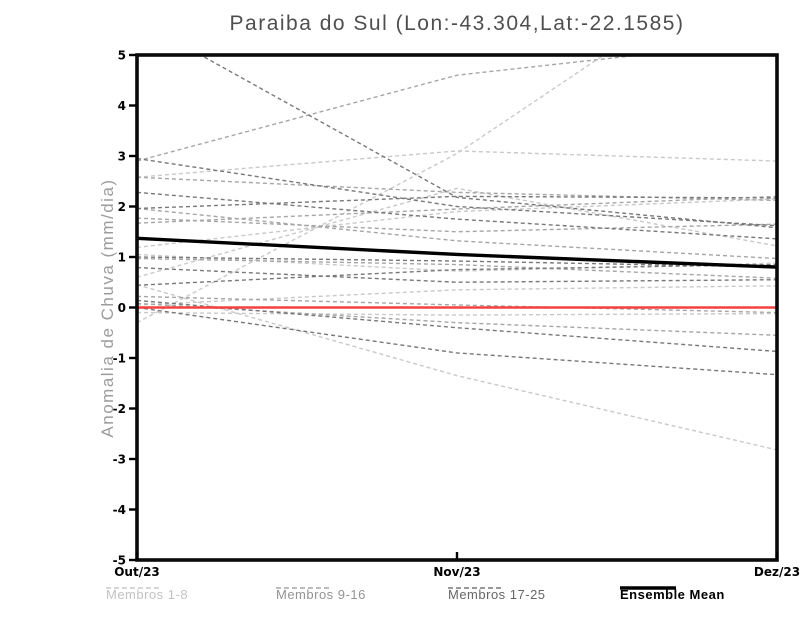  Describe the element at coordinates (122, 56) in the screenshot. I see `y-tick-label: 5` at that location.